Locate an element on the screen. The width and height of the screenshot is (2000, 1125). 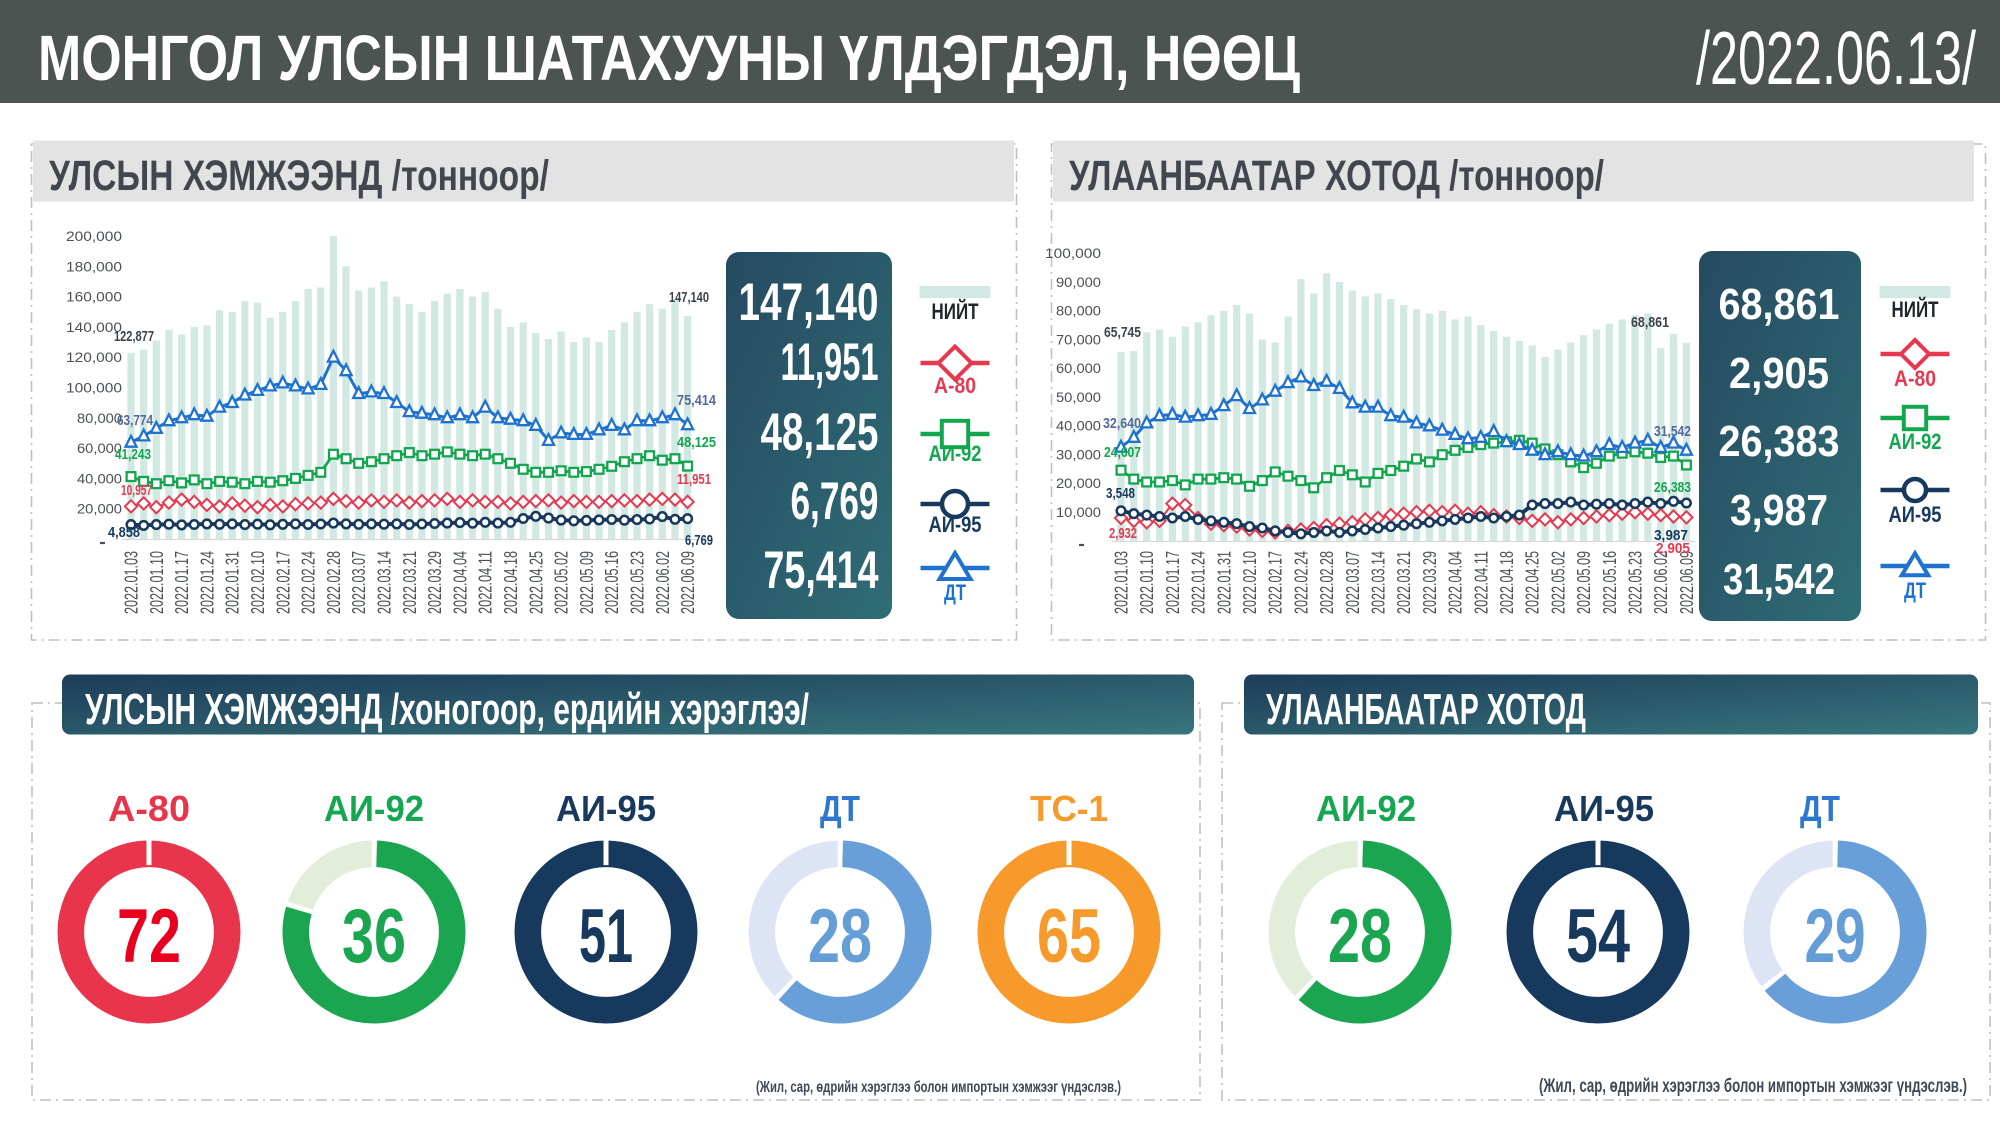
svg-text: 4,858 is located at coordinates (124, 533).